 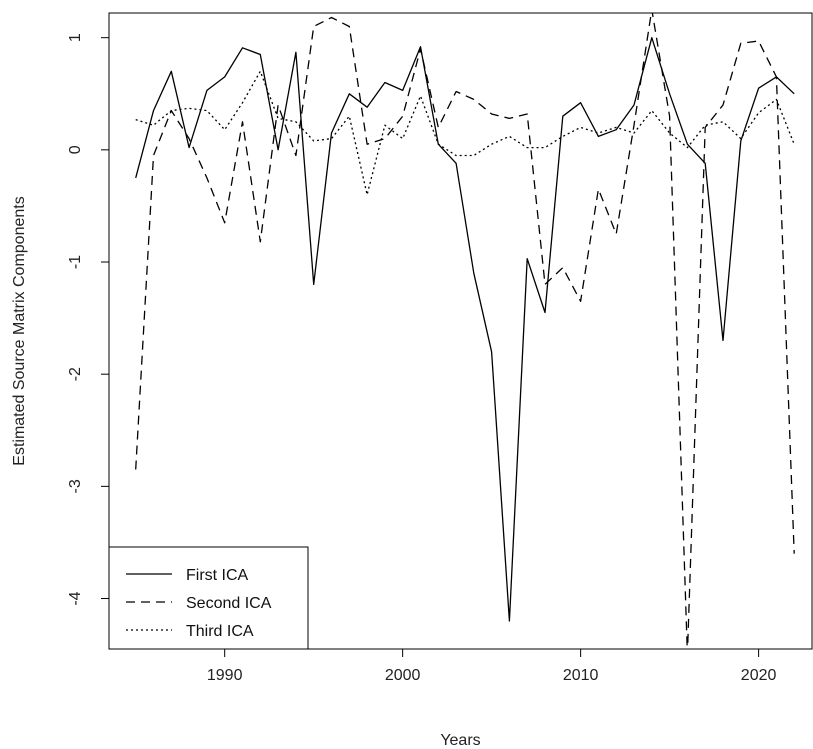 What do you see at coordinates (220, 631) in the screenshot?
I see `legend-label-third-ica: Third ICA` at bounding box center [220, 631].